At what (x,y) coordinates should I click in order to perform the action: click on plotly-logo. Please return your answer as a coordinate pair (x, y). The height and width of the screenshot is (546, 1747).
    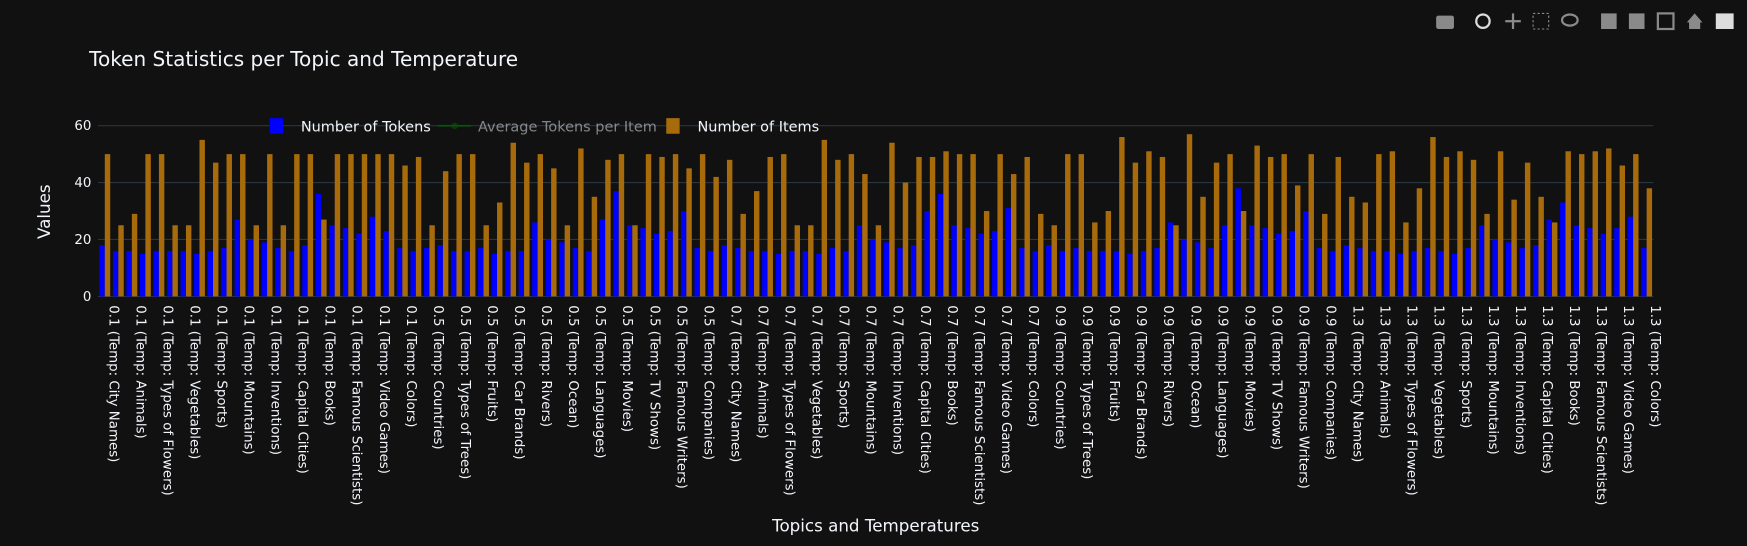
    Looking at the image, I should click on (1724, 21).